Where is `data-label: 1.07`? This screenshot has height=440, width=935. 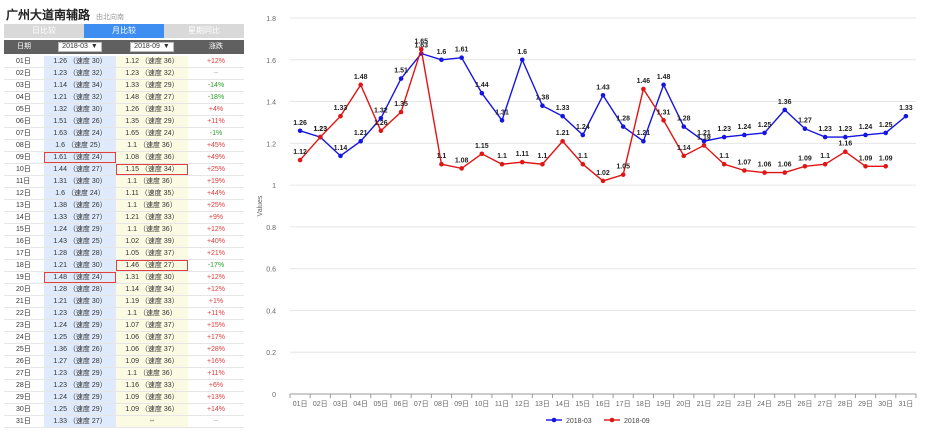 data-label: 1.07 is located at coordinates (745, 162).